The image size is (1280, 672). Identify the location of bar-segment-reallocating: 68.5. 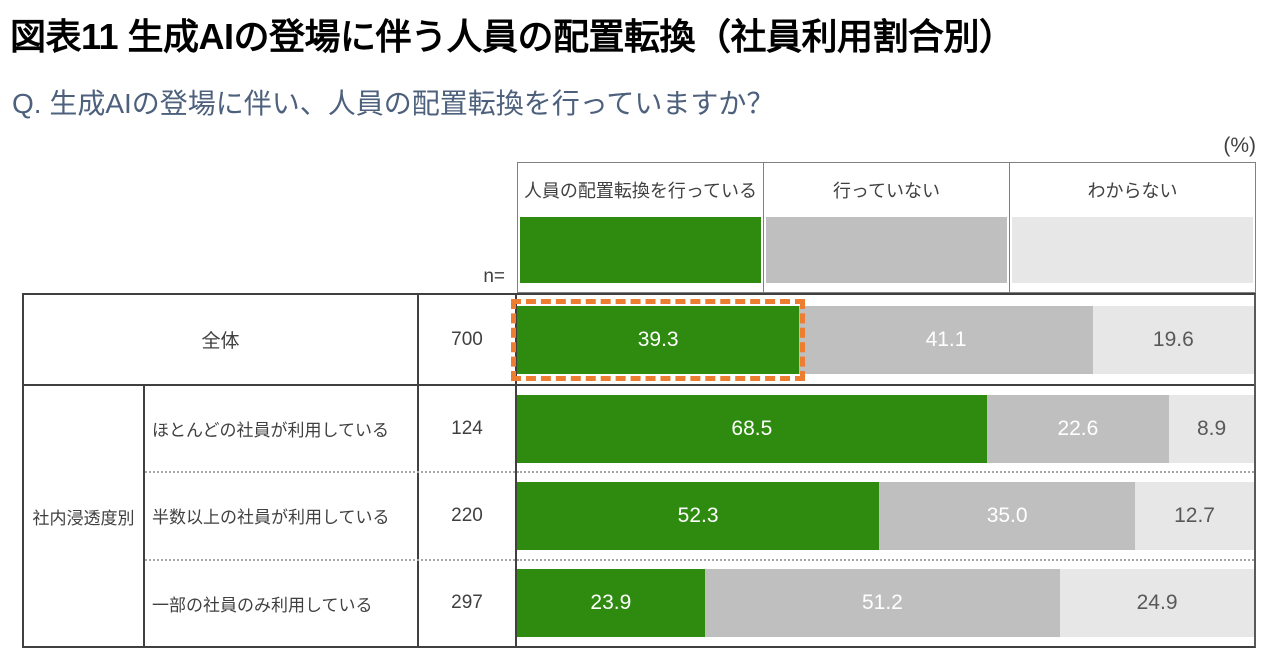
(752, 428).